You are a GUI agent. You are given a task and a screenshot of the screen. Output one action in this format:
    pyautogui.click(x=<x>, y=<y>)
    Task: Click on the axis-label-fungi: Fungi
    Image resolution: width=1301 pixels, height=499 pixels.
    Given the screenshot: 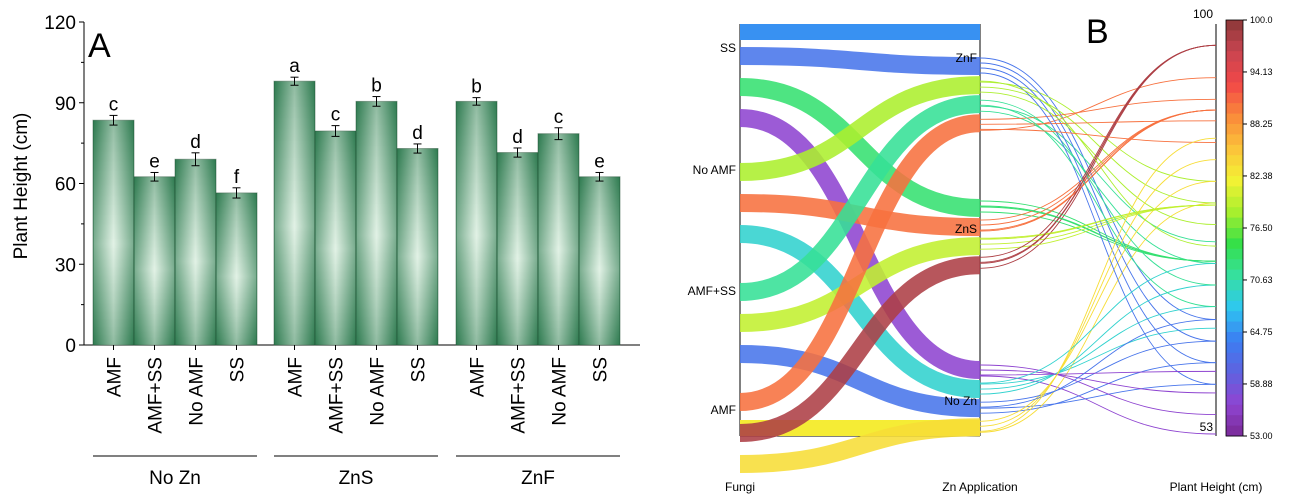 What is the action you would take?
    pyautogui.click(x=740, y=487)
    